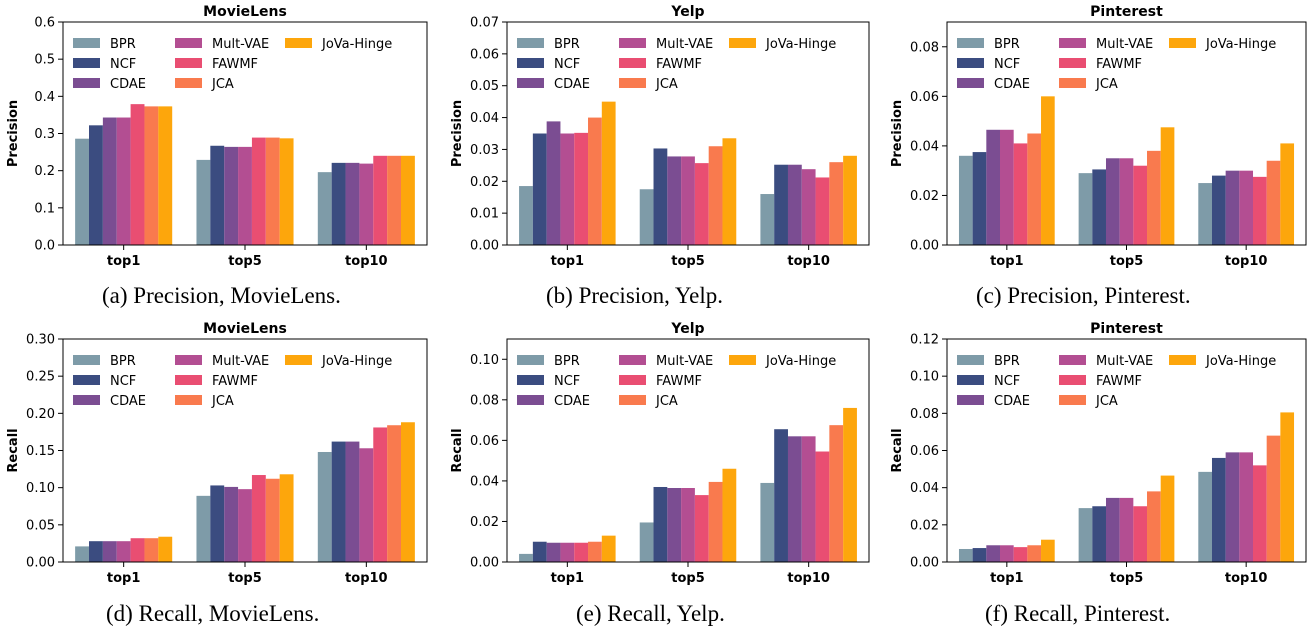  Describe the element at coordinates (993, 553) in the screenshot. I see `bar-6-cdae-top1` at that location.